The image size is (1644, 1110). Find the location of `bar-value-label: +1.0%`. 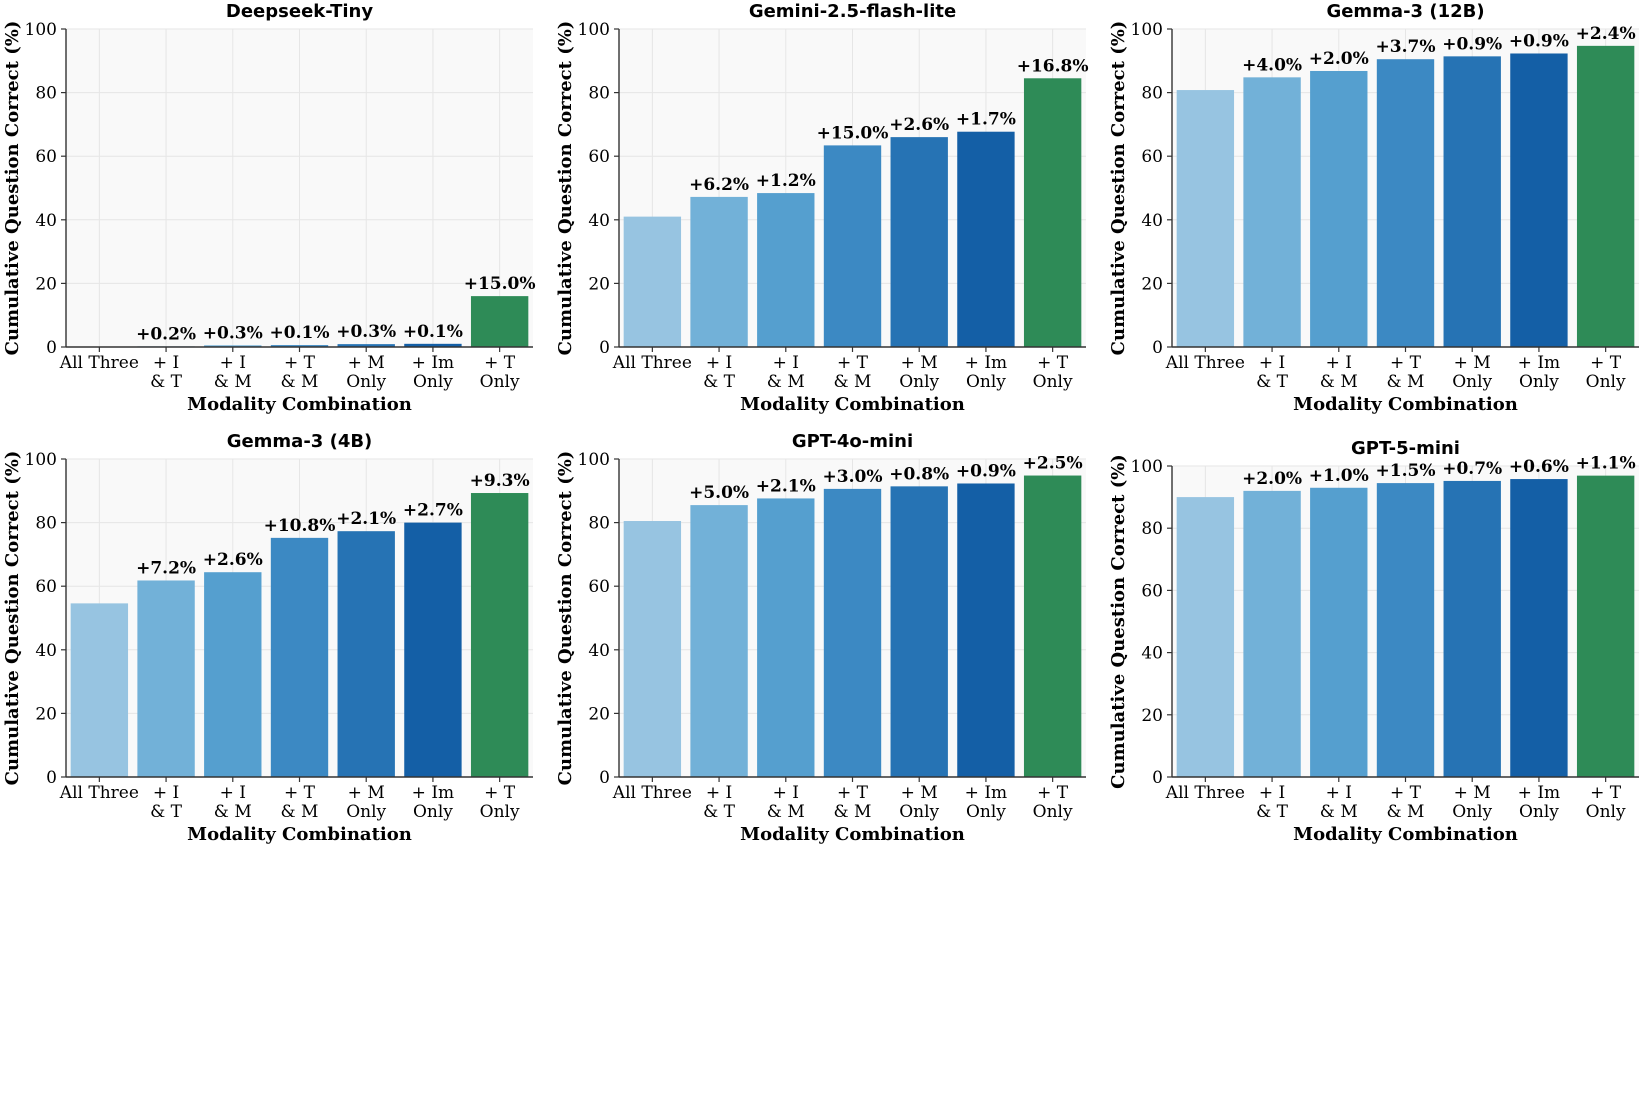

bar-value-label: +1.0% is located at coordinates (1339, 476).